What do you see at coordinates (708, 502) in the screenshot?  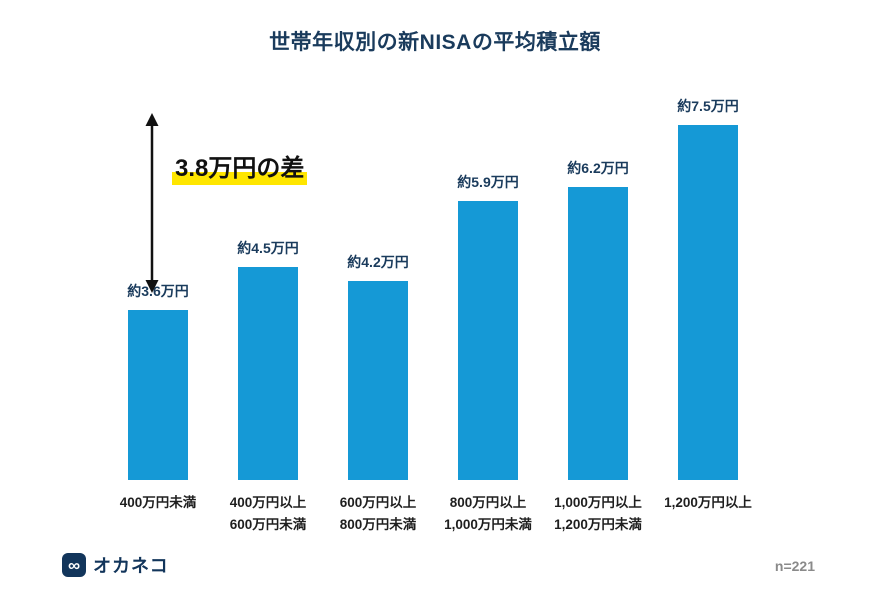 I see `category-label: 1,200万円以上` at bounding box center [708, 502].